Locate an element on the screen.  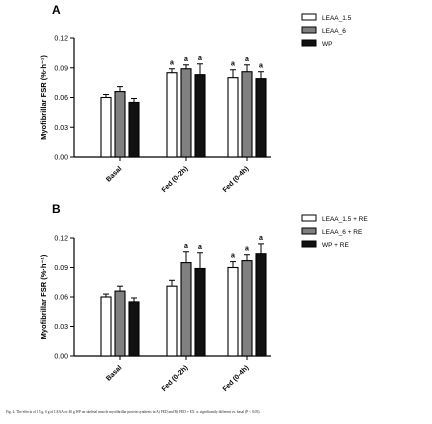
legend-label: WP is located at coordinates (327, 44).